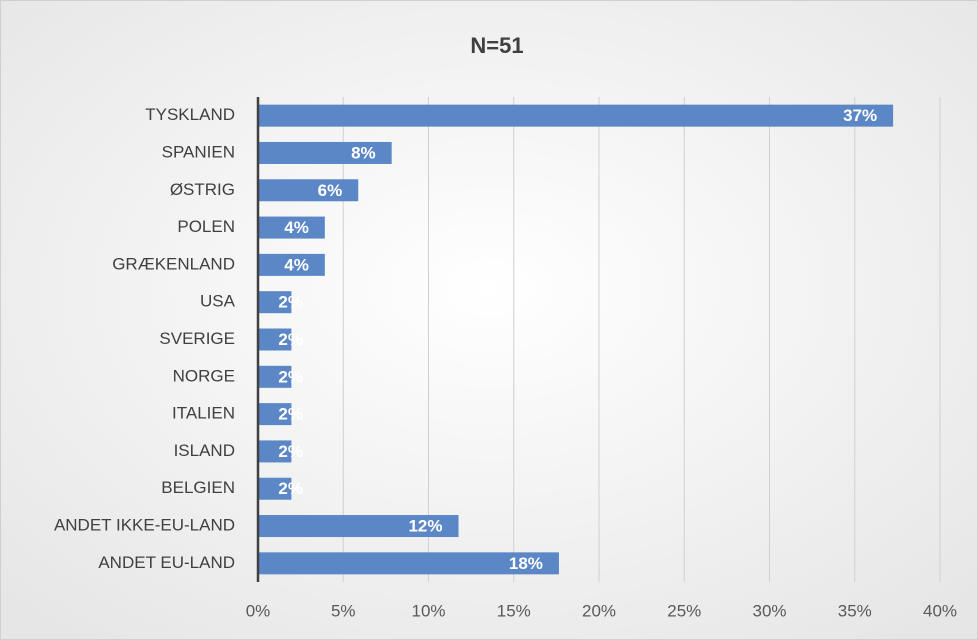 This screenshot has height=640, width=978. Describe the element at coordinates (202, 189) in the screenshot. I see `y-tick-label: ØSTRIG` at that location.